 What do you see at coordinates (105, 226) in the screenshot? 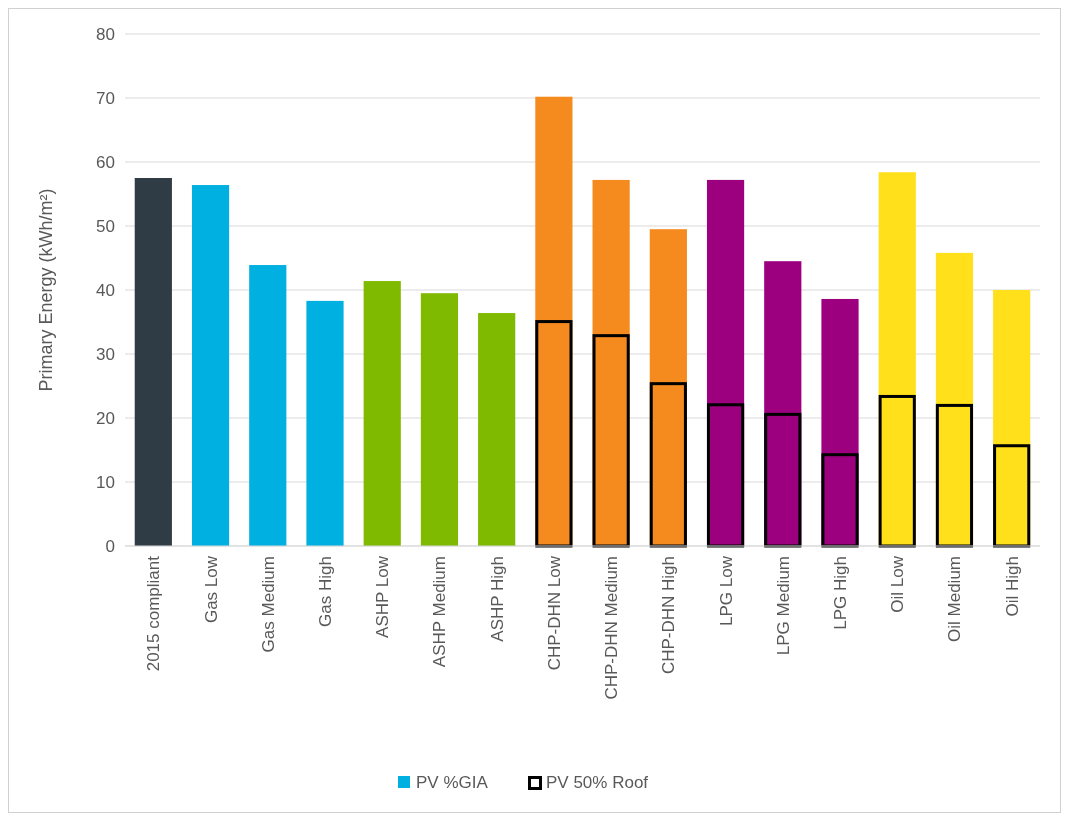
I see `y-tick-label: 50` at bounding box center [105, 226].